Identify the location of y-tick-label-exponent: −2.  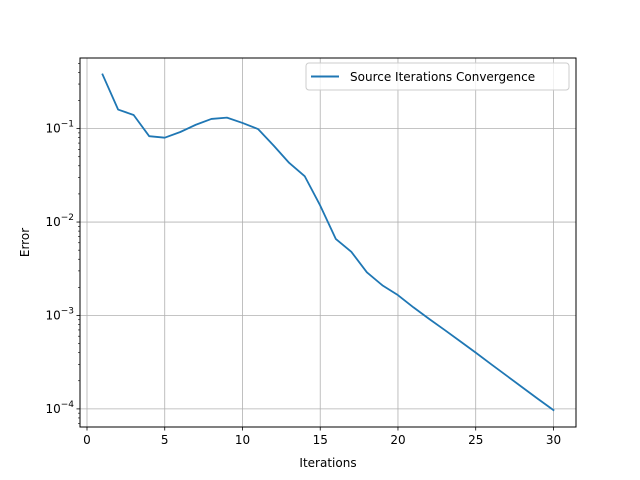
(67, 218).